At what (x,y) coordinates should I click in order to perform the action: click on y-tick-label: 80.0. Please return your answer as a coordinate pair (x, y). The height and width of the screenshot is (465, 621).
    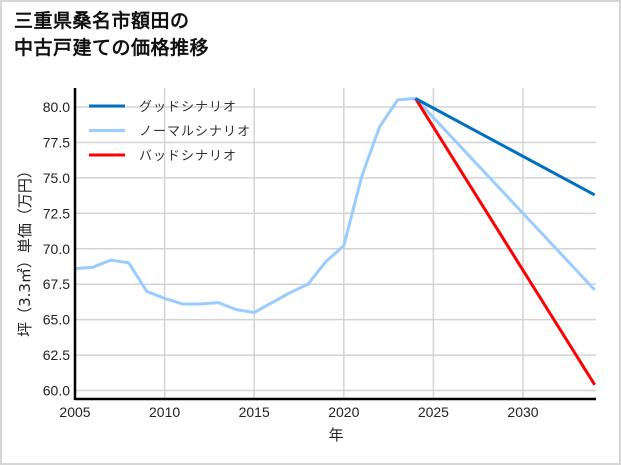
    Looking at the image, I should click on (56, 107).